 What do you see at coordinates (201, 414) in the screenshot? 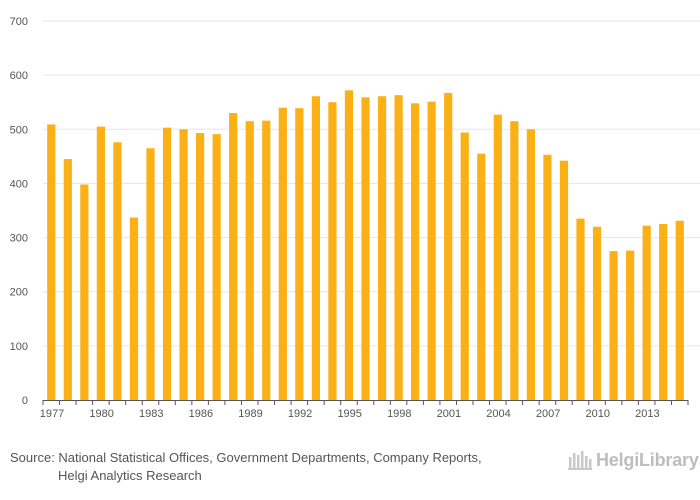
I see `x-tick-label-1986: 1986` at bounding box center [201, 414].